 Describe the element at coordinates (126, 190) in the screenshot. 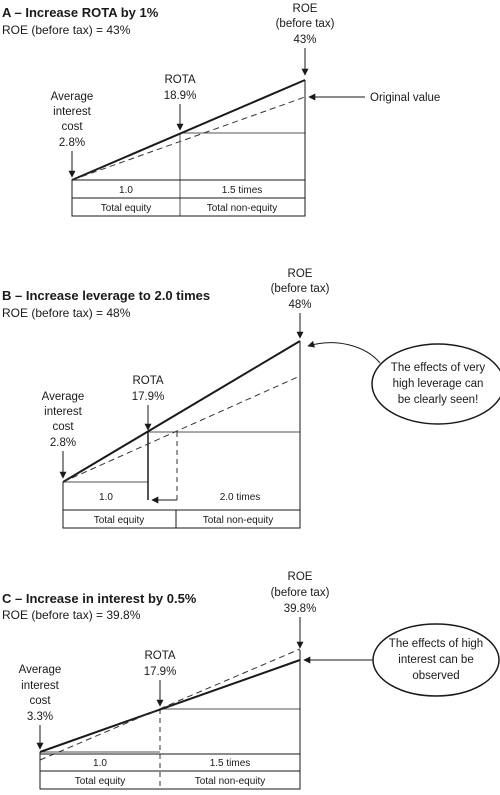

I see `panel-a-equity-ratio: 1.0` at that location.